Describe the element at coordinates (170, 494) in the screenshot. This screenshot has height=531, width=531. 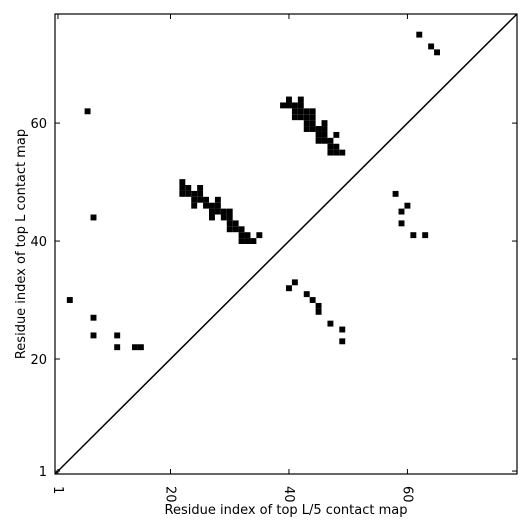
I see `x-tick-label: 20` at that location.